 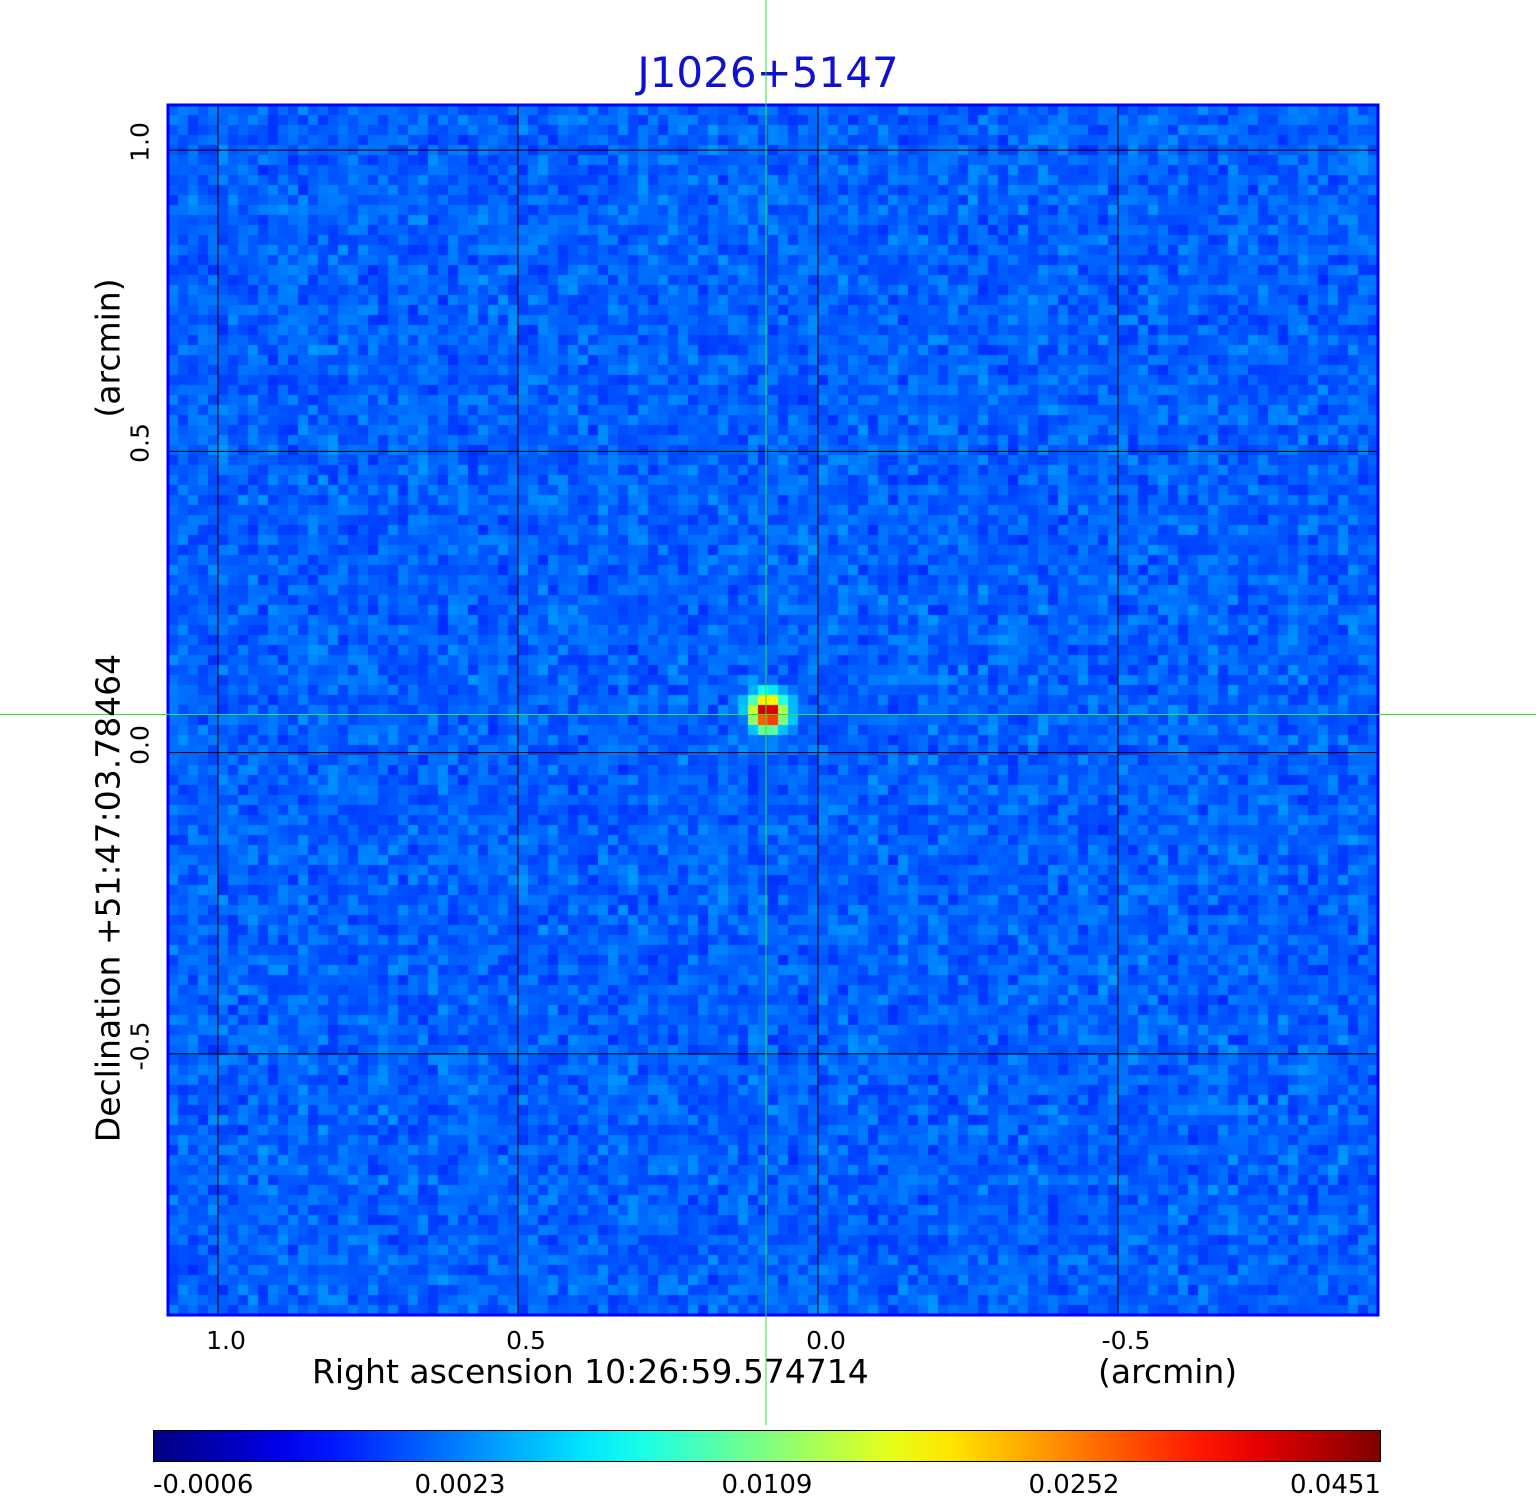 What do you see at coordinates (826, 1340) in the screenshot?
I see `x-tick-label: 0.0` at bounding box center [826, 1340].